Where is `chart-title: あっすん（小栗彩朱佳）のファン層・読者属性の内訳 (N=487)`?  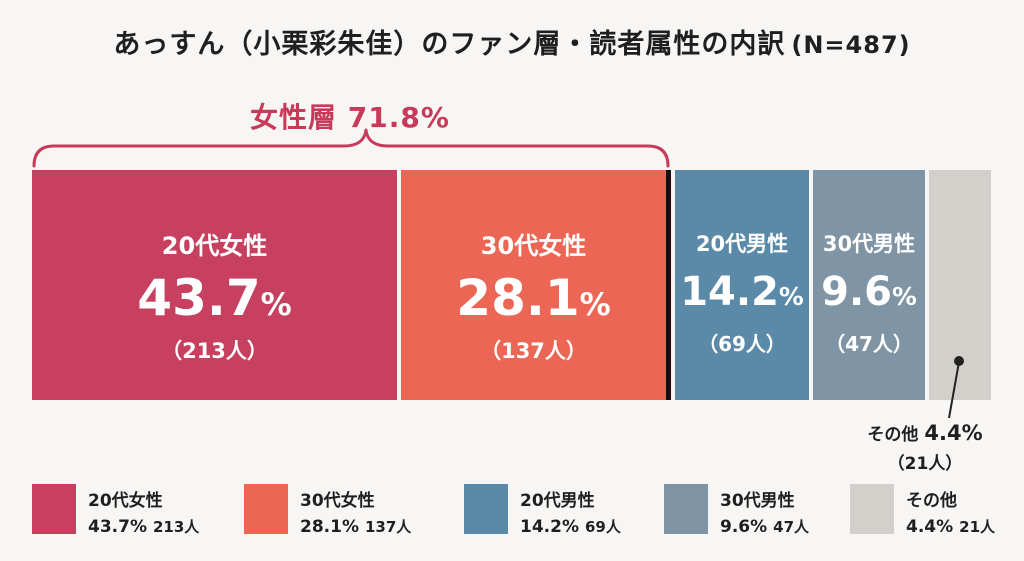
chart-title: あっすん（小栗彩朱佳）のファン層・読者属性の内訳 (N=487) is located at coordinates (512, 41).